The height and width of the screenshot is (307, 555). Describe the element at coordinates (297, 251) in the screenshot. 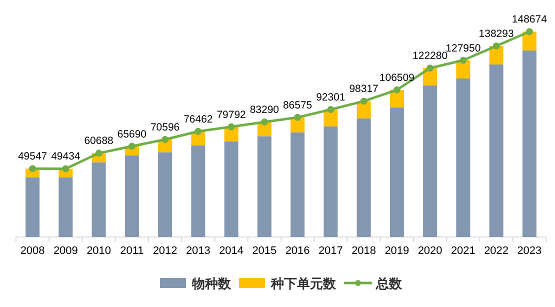

I see `x-tick-label: 2016` at that location.